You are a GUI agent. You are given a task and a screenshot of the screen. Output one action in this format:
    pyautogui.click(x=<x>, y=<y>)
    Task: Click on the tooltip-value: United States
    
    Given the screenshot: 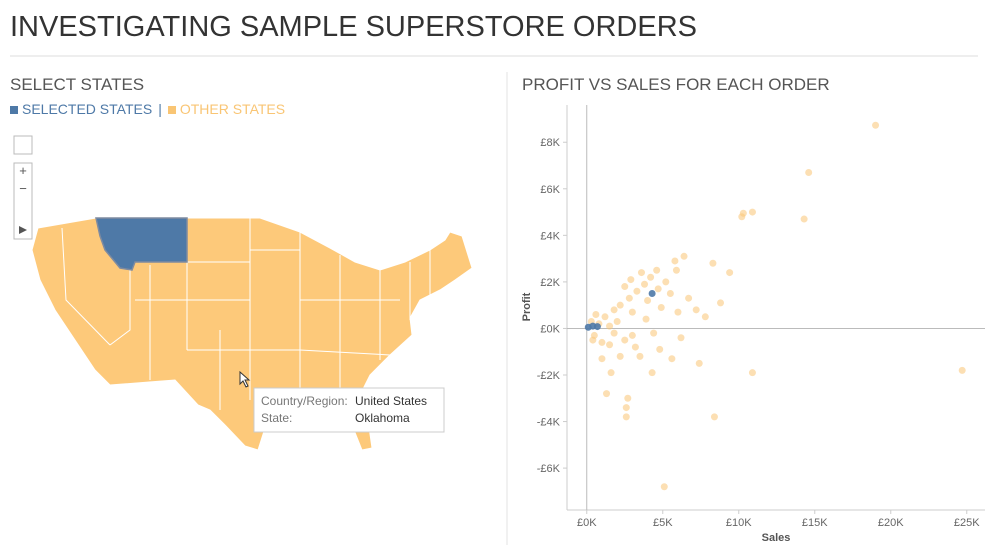 What is the action you would take?
    pyautogui.click(x=391, y=401)
    